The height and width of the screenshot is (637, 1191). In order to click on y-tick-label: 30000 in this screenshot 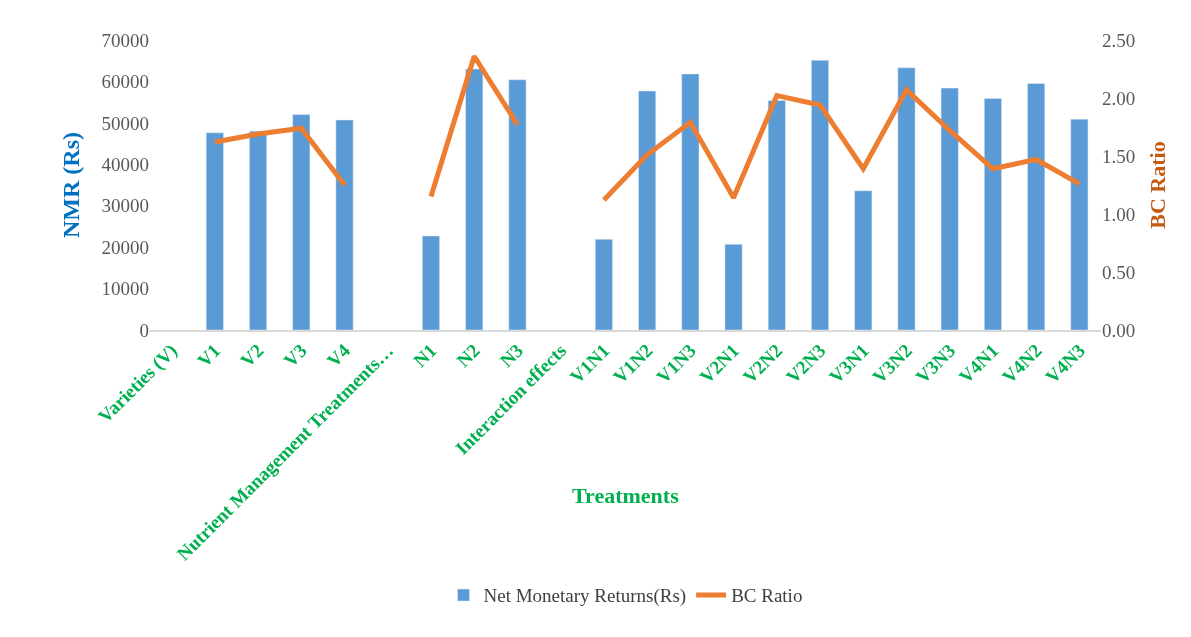, I will do `click(125, 206)`.